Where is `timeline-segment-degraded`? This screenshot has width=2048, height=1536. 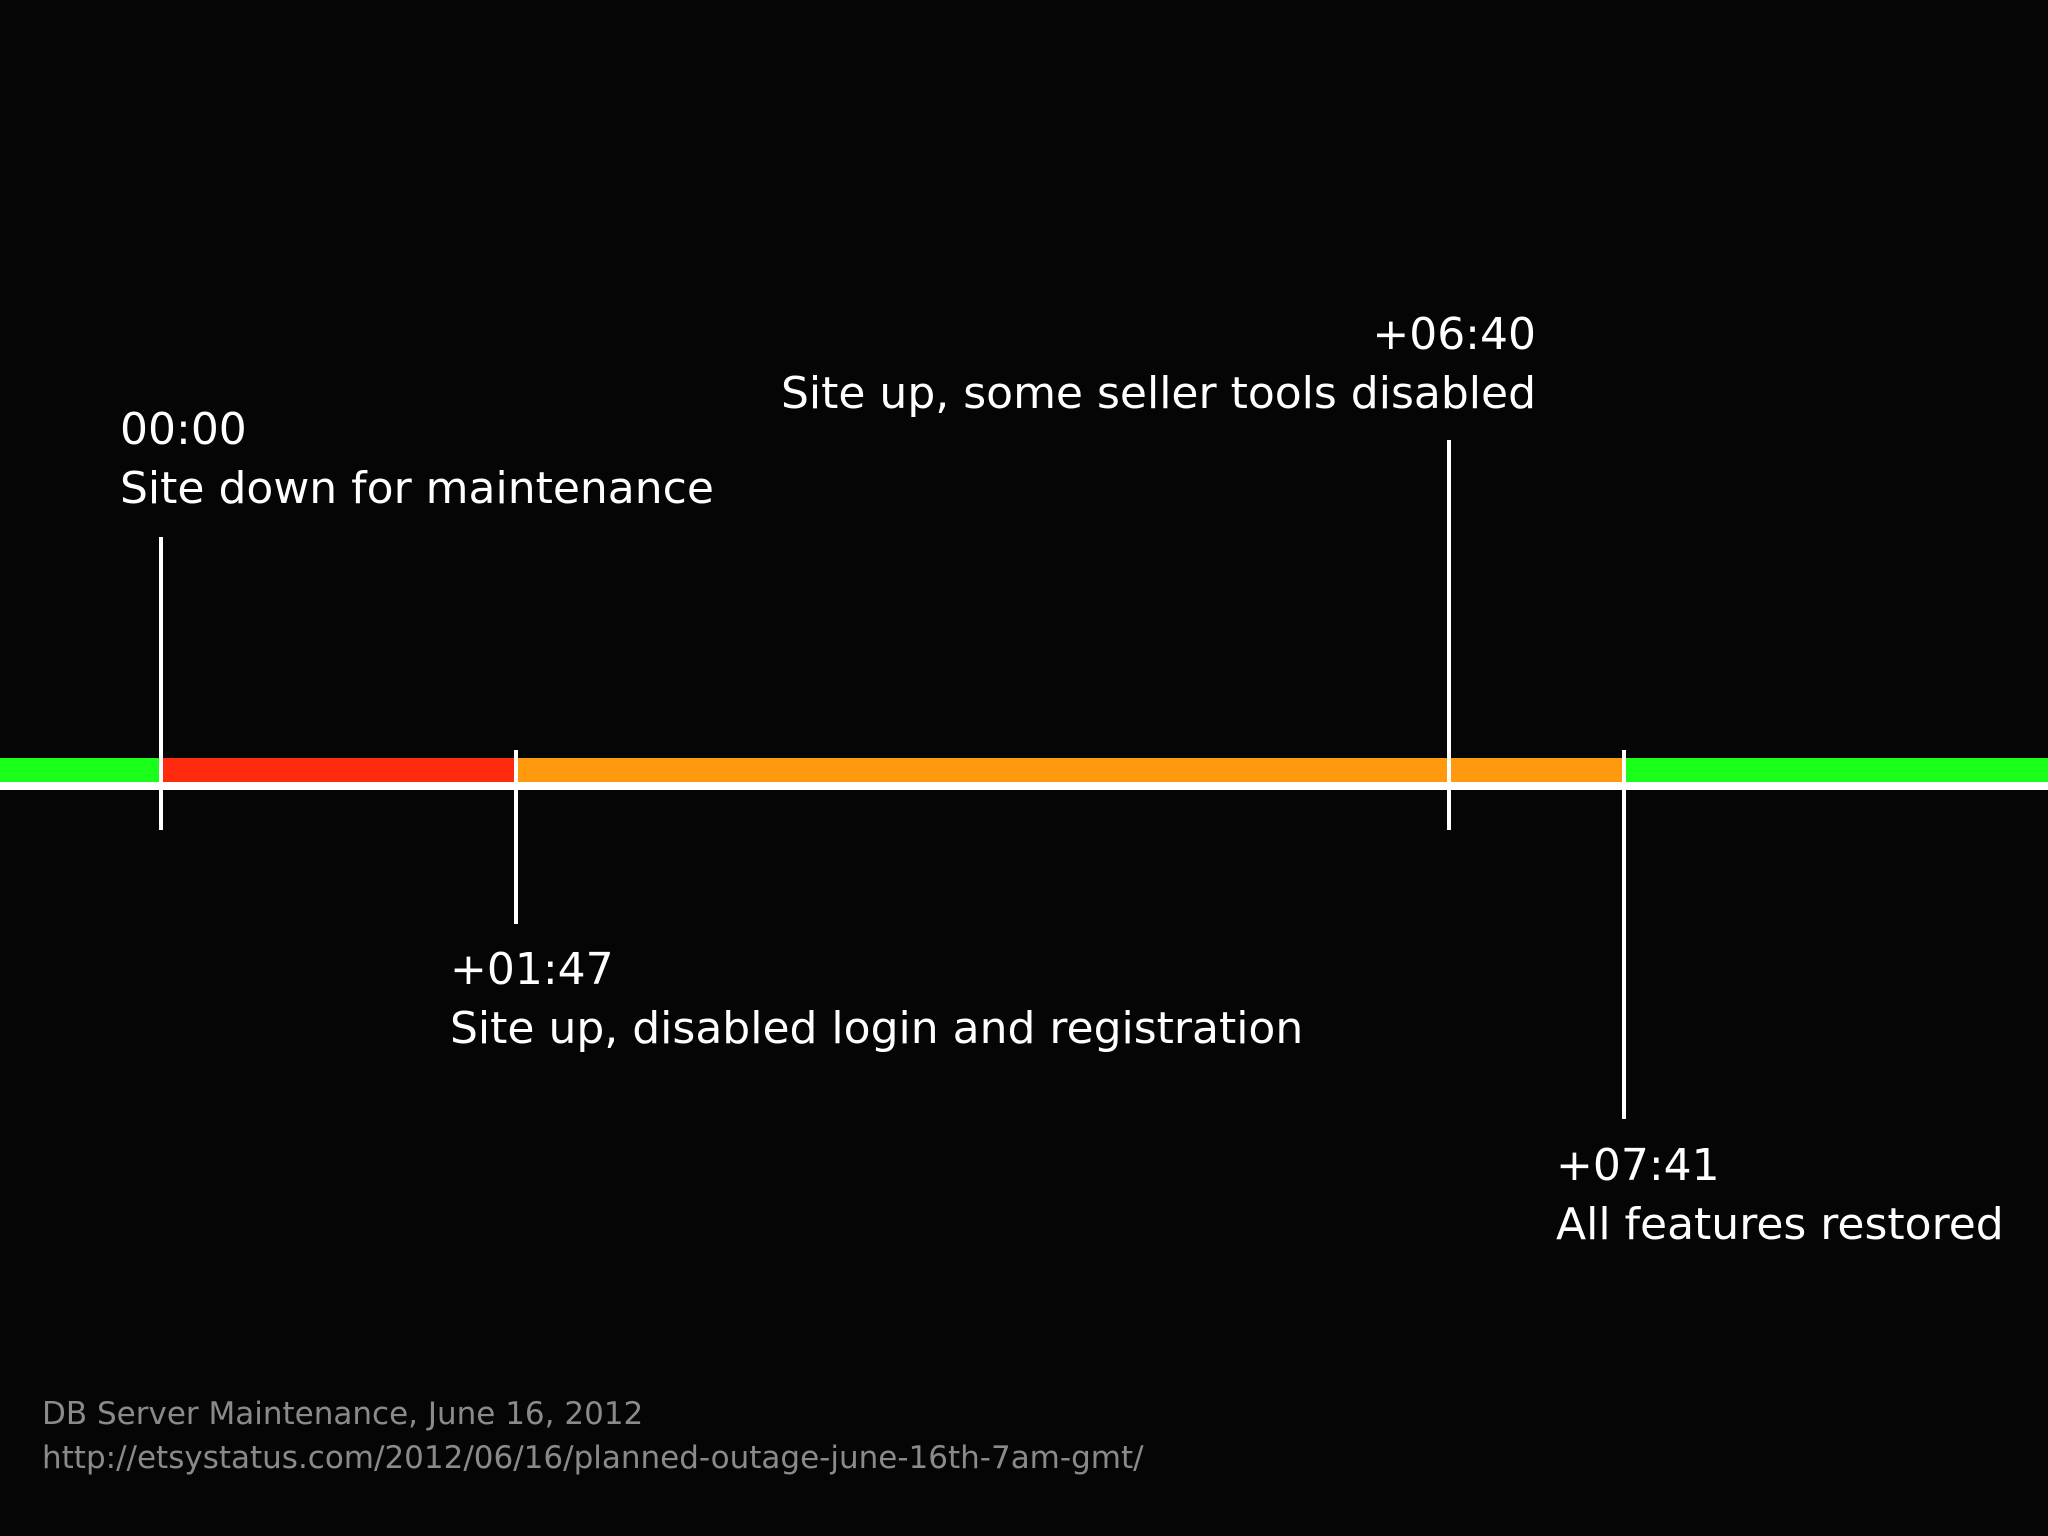
timeline-segment-degraded is located at coordinates (1070, 770).